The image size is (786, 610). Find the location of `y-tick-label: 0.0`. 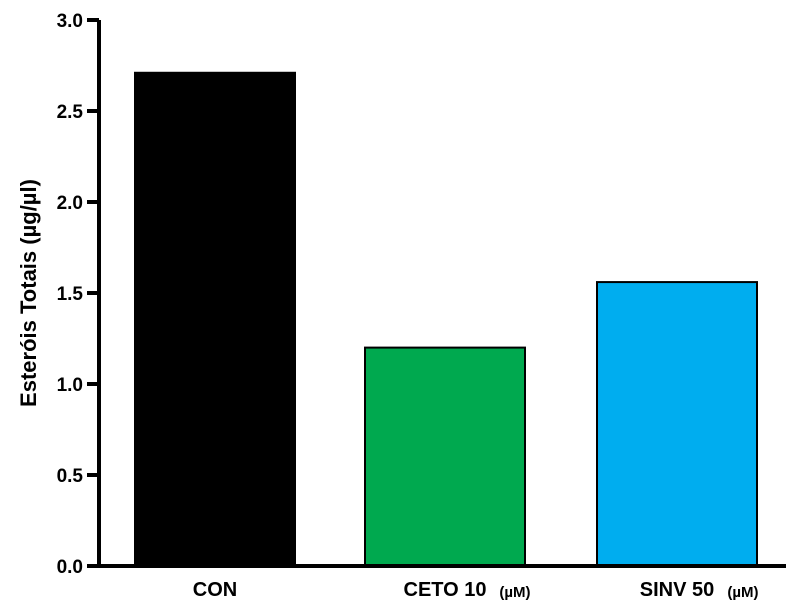

y-tick-label: 0.0 is located at coordinates (70, 567).